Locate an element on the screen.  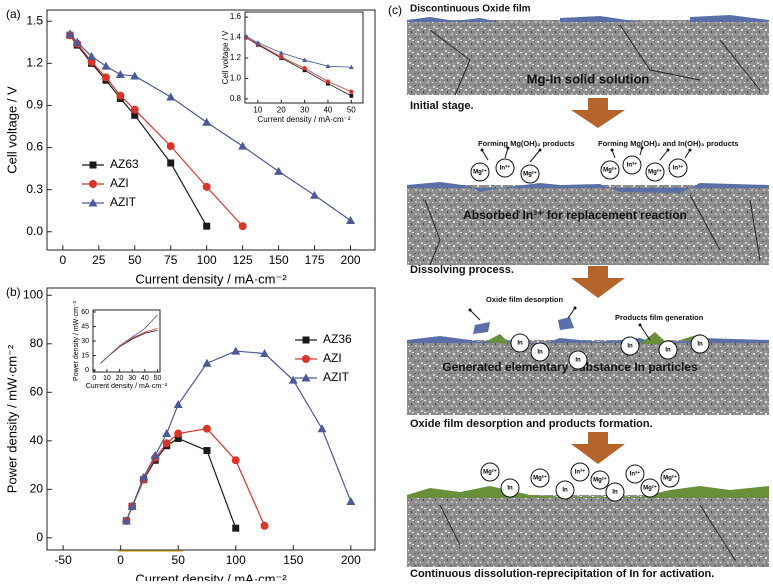
y-tick-label: 1.0 is located at coordinates (236, 78).